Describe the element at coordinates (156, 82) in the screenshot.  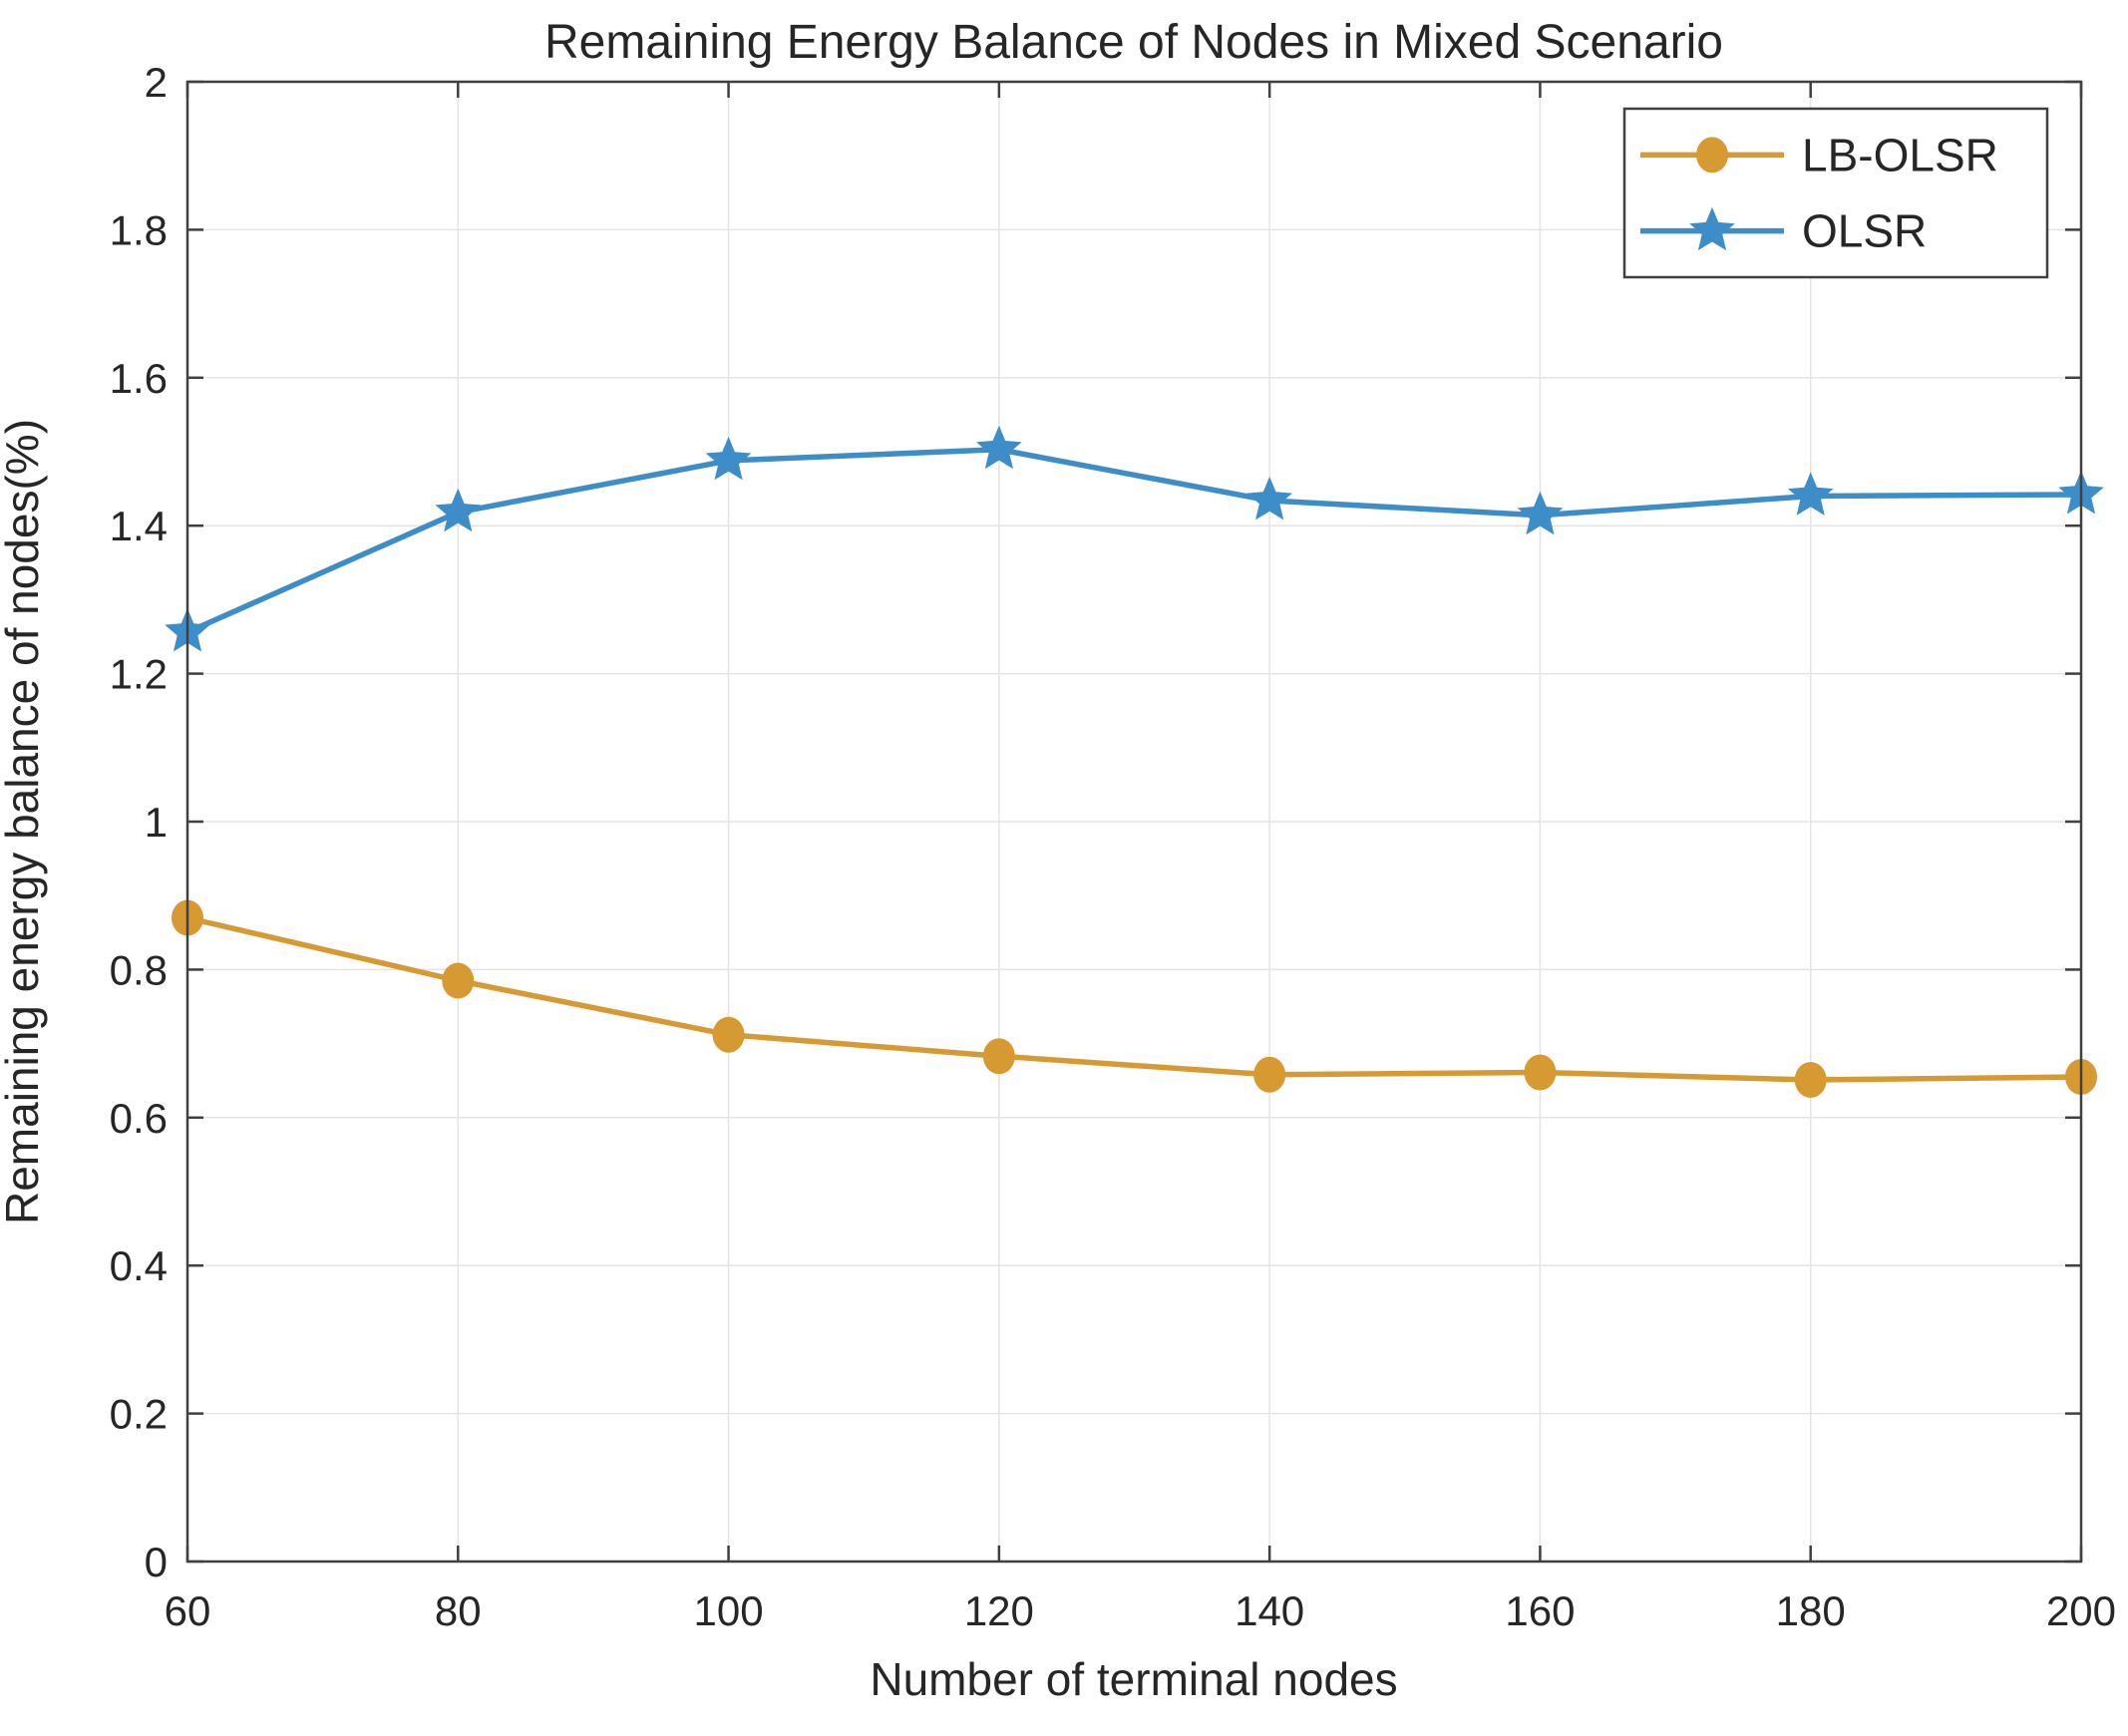
I see `y-tick-label: 2` at that location.